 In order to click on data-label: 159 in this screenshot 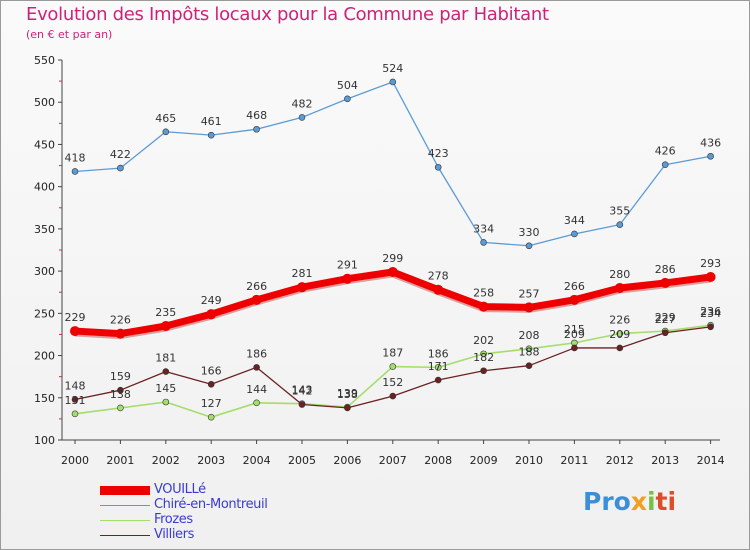, I will do `click(120, 376)`.